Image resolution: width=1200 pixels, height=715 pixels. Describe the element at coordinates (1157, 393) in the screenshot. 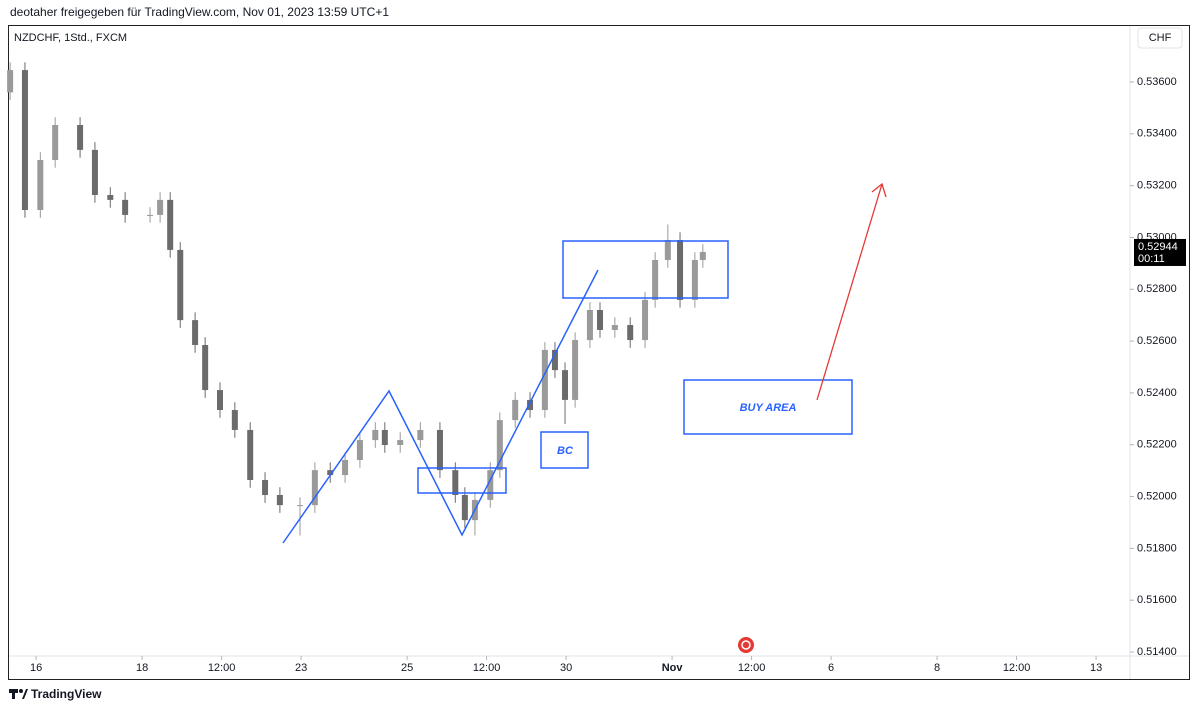

I see `y-tick-label: 0.52400` at that location.